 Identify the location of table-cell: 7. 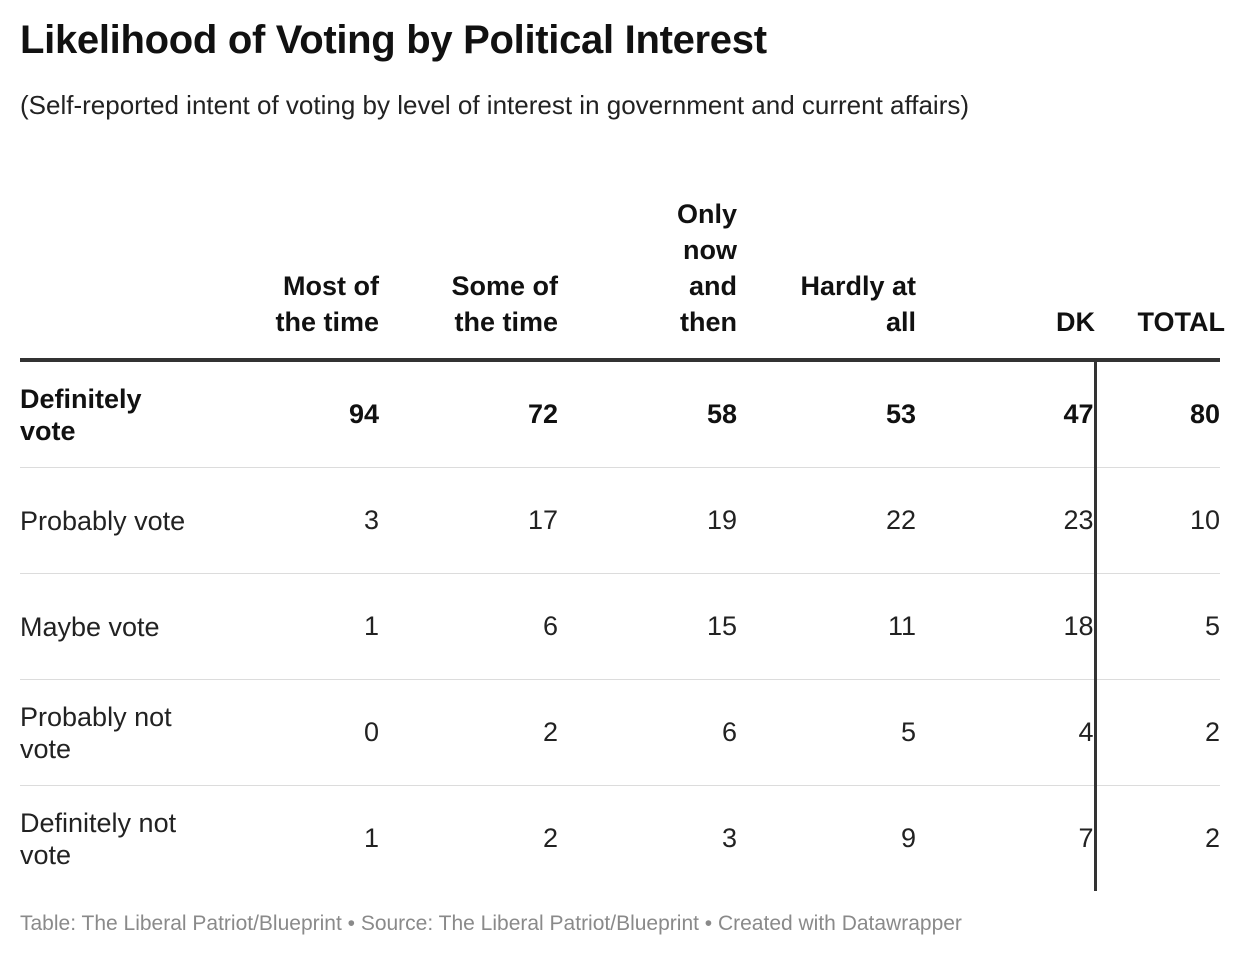
(1006, 838).